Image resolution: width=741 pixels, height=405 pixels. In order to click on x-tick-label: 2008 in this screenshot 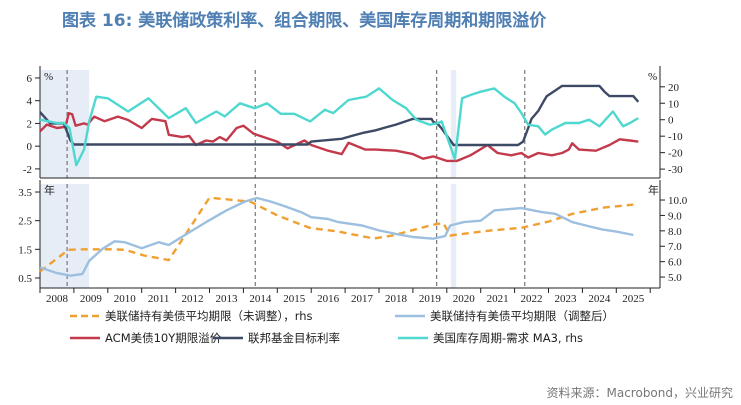, I will do `click(57, 299)`.